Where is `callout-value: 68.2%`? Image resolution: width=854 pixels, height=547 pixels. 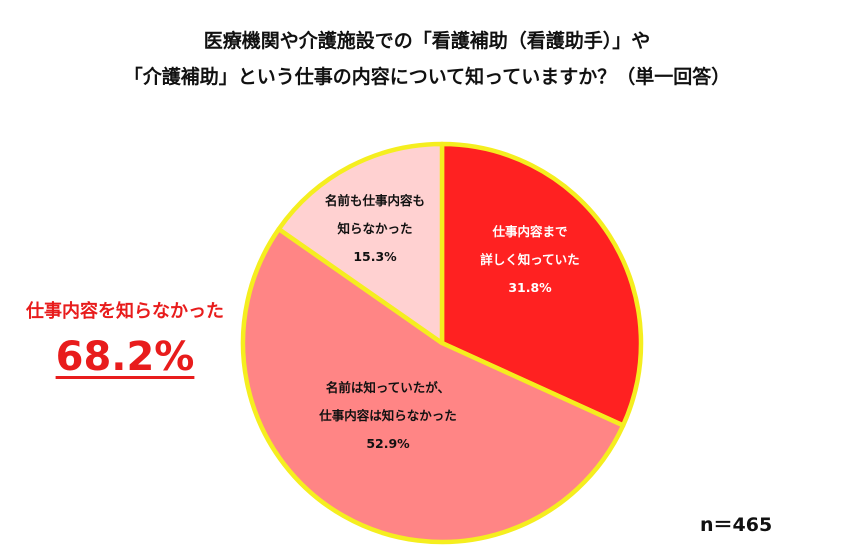 callout-value: 68.2% is located at coordinates (125, 357).